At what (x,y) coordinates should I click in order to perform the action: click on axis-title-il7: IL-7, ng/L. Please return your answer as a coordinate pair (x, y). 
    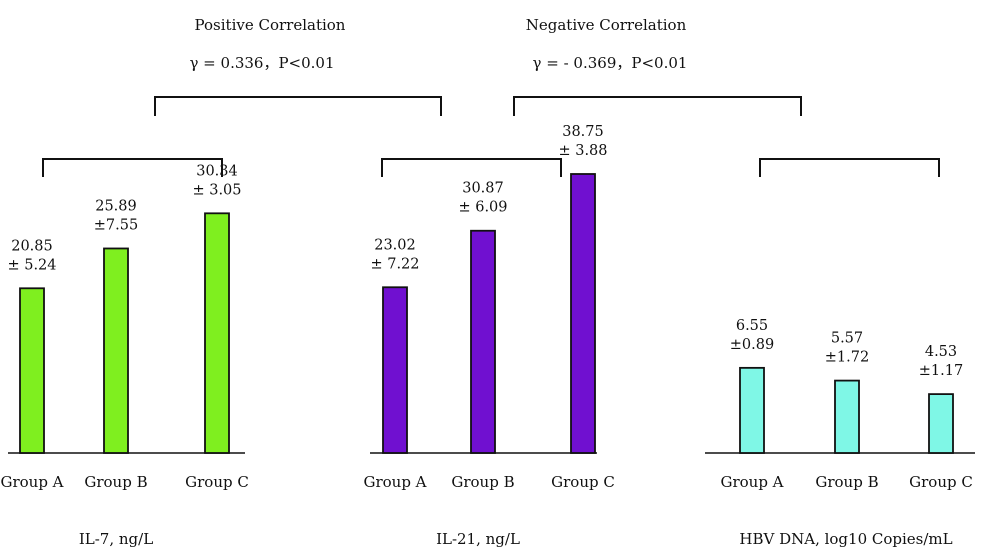
    Looking at the image, I should click on (116, 539).